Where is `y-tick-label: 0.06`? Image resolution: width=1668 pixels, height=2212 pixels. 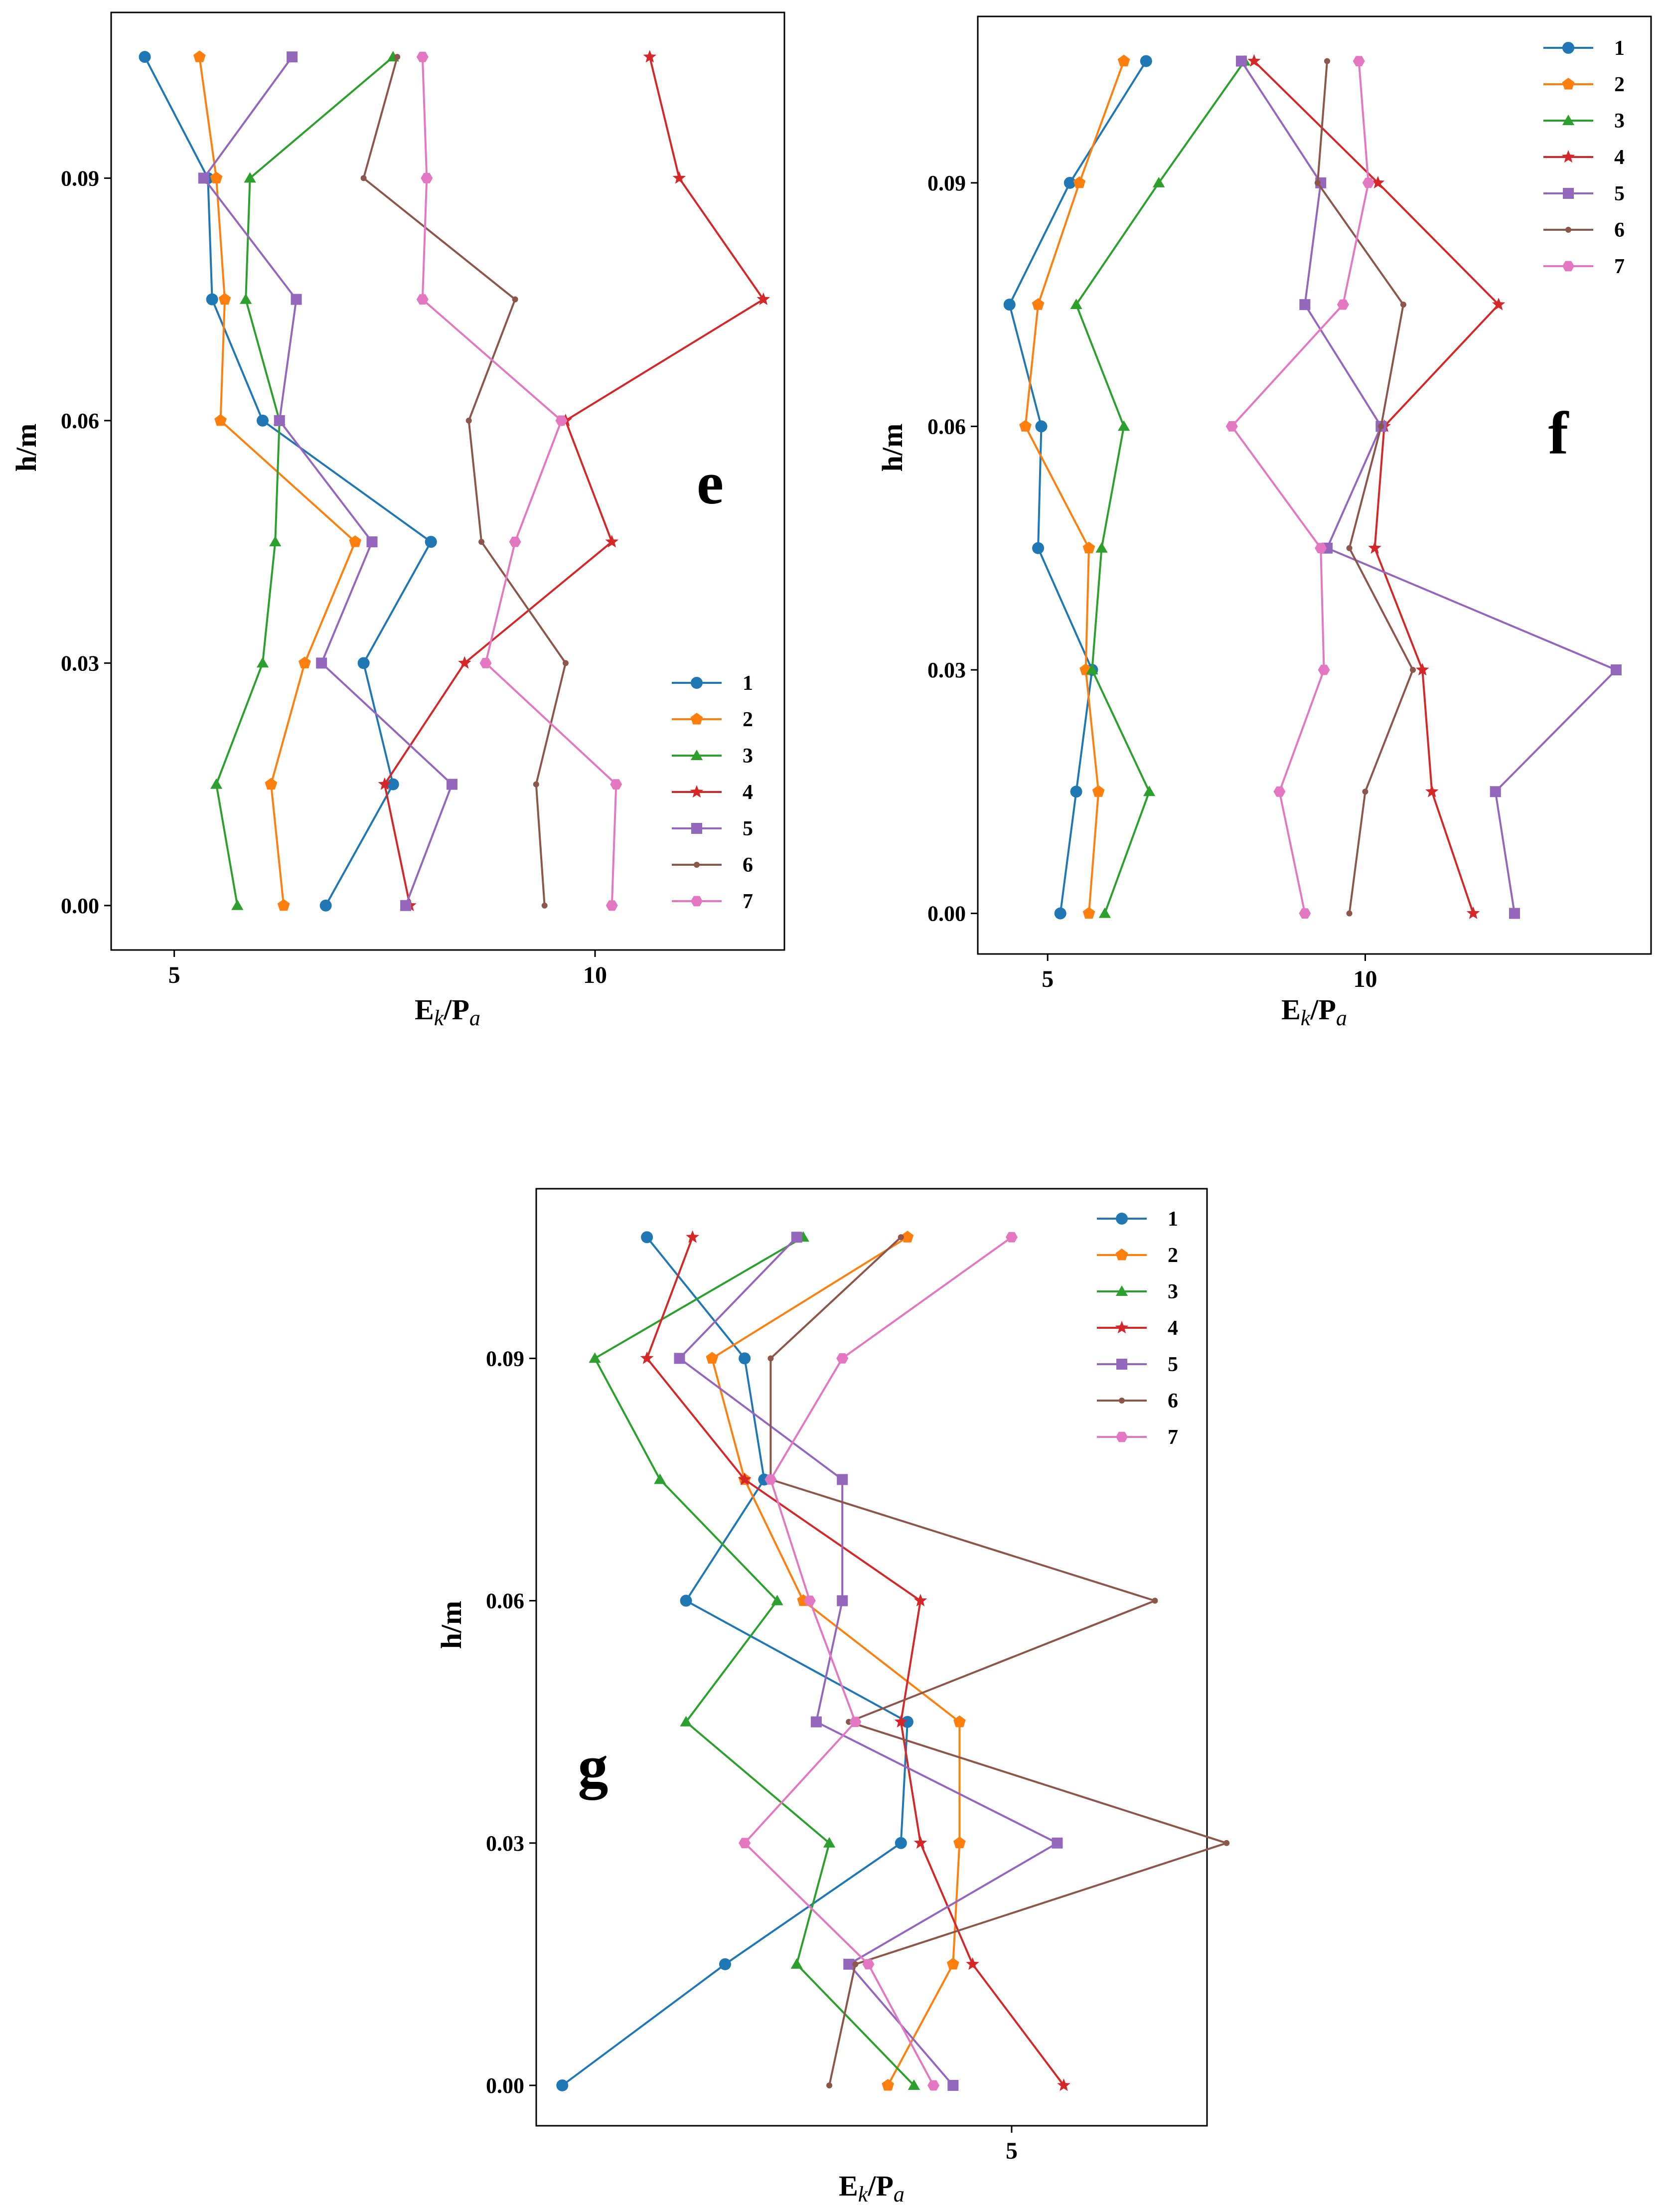
y-tick-label: 0.06 is located at coordinates (505, 1601).